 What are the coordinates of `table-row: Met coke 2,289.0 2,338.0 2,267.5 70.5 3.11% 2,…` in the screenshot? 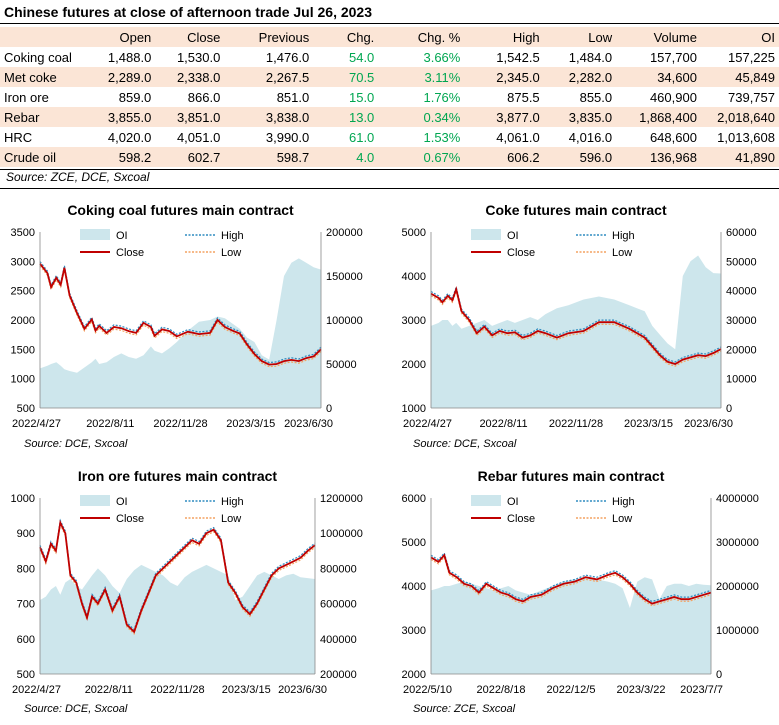 It's located at (389, 77).